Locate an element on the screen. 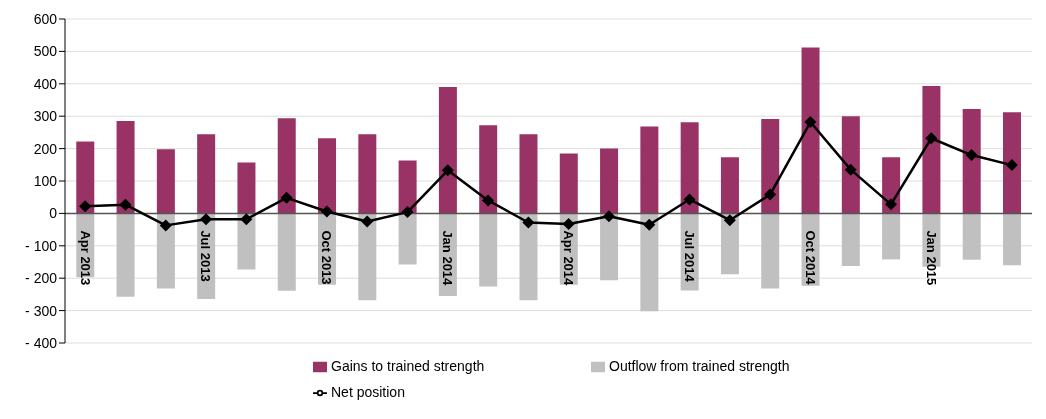 This screenshot has height=419, width=1046. y-tick-label: 300 is located at coordinates (45, 116).